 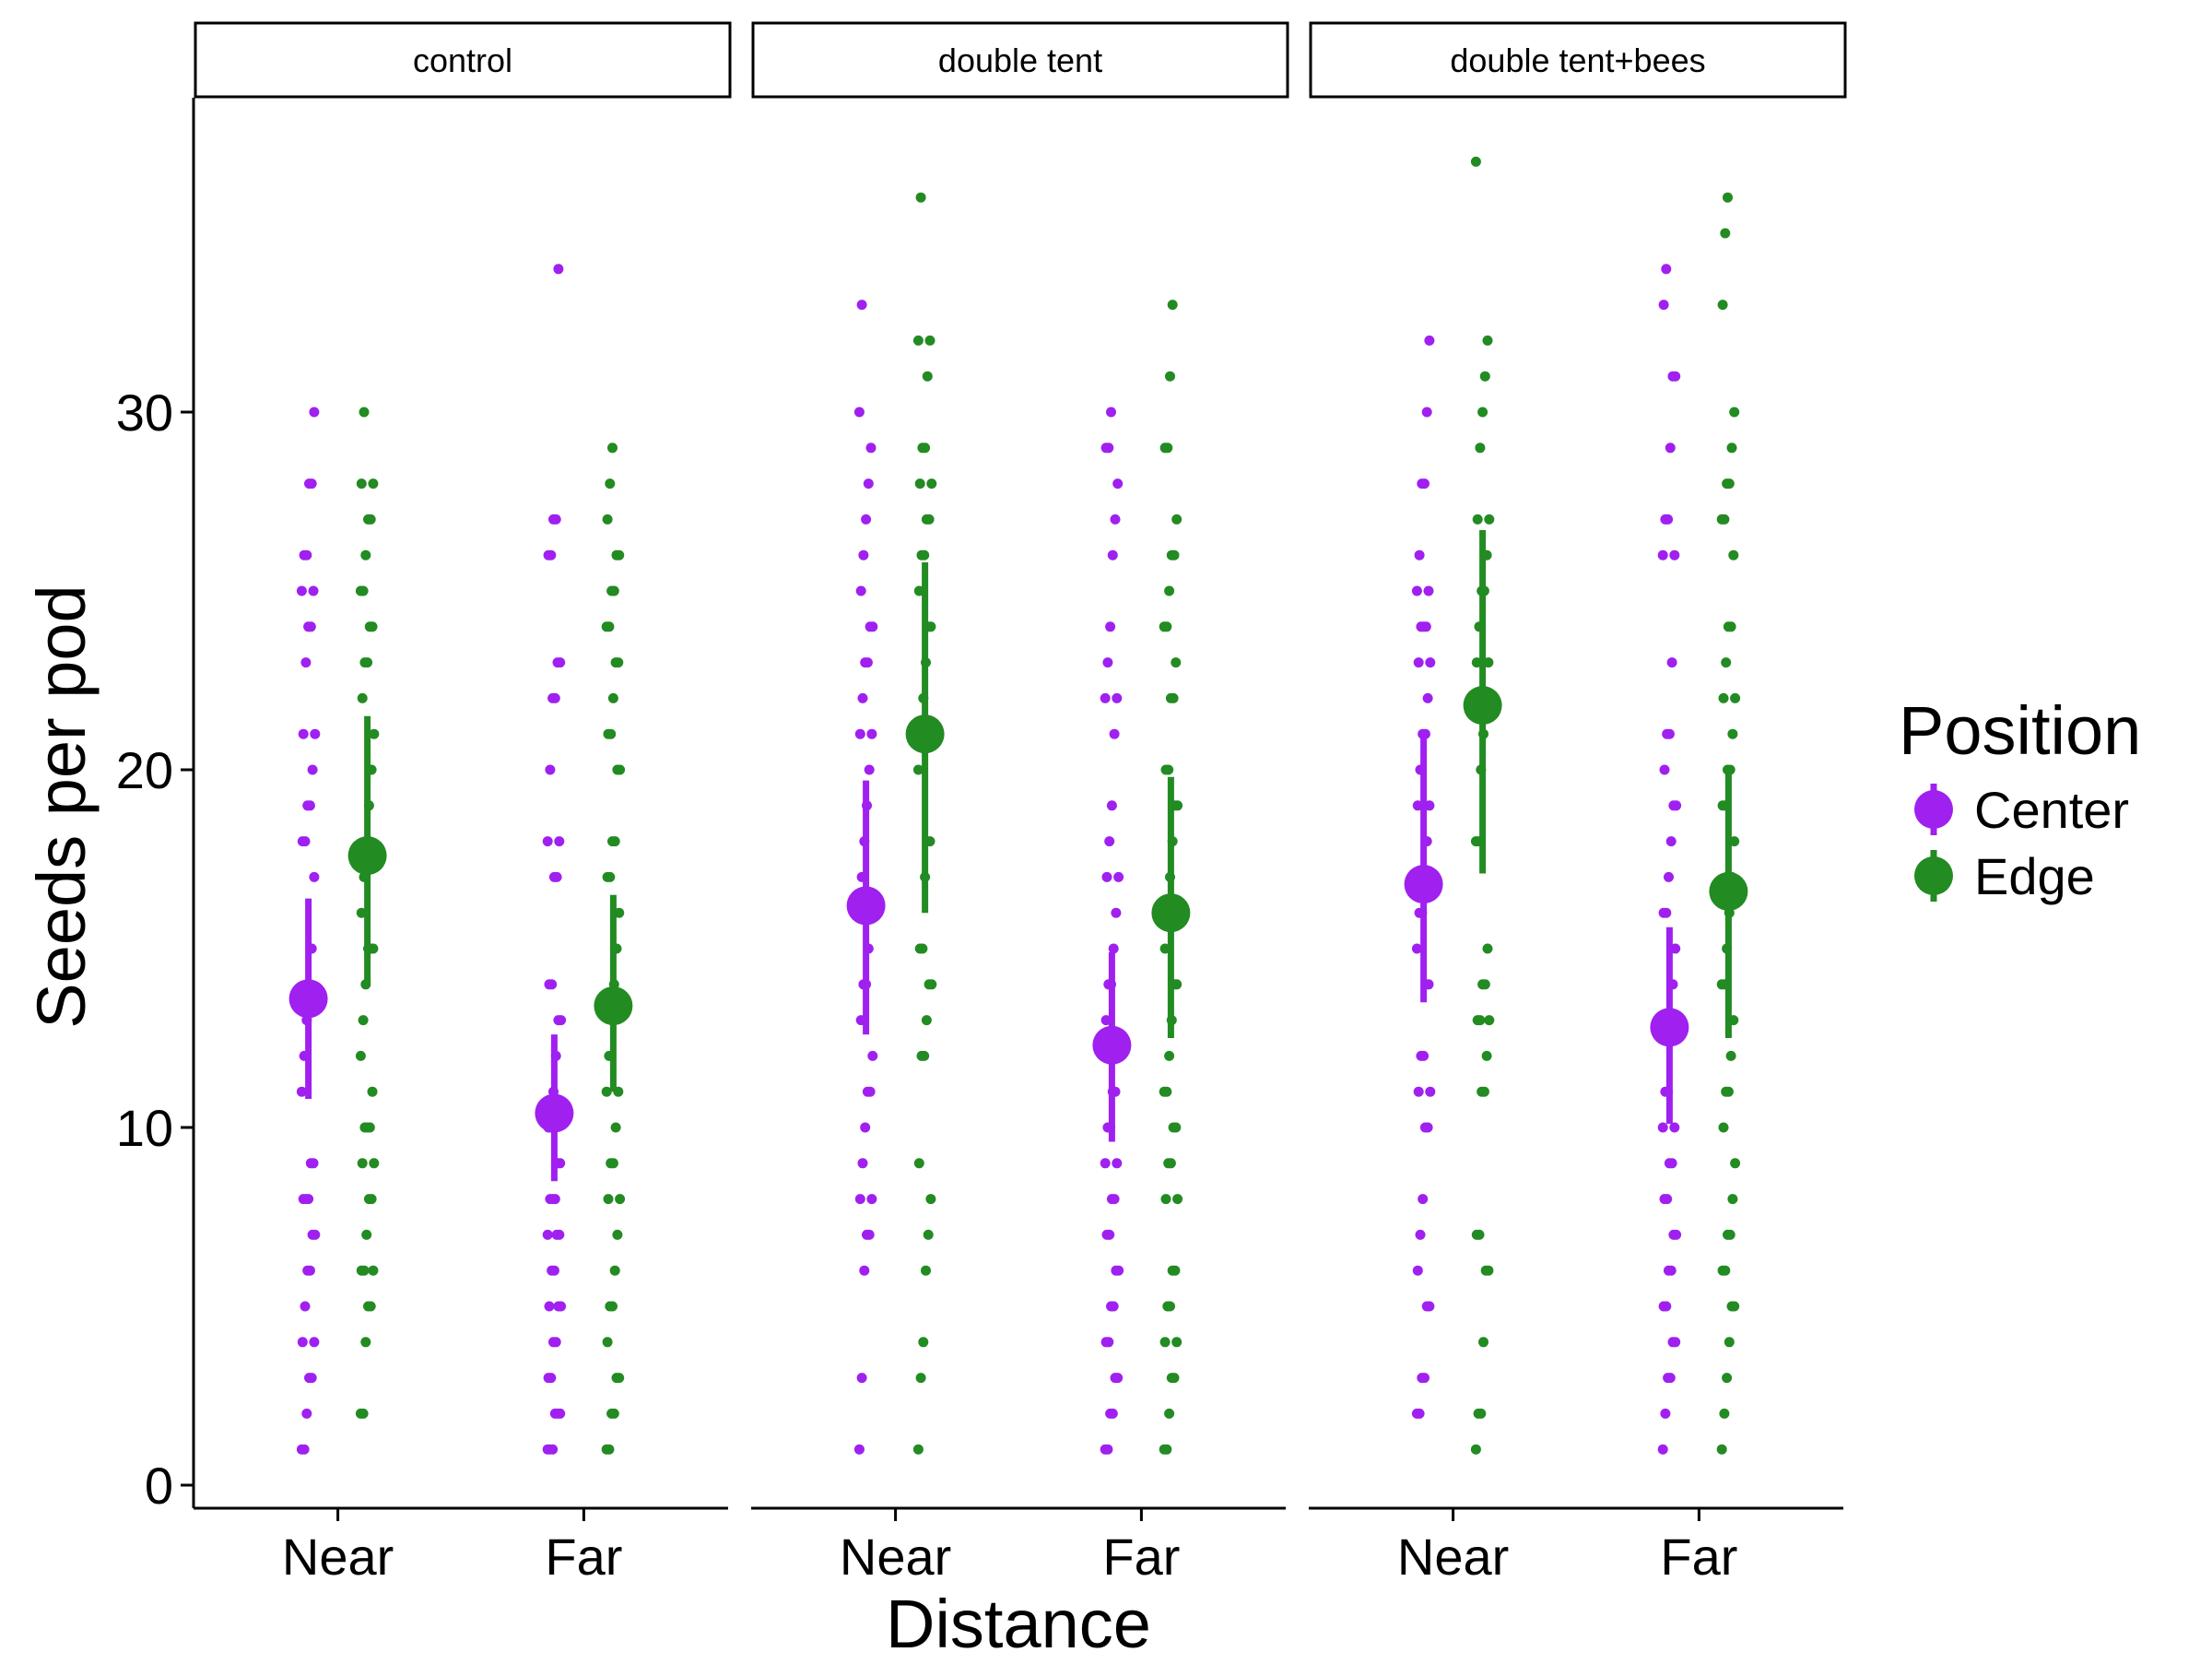 I want to click on y-tick-label: 0, so click(x=159, y=1486).